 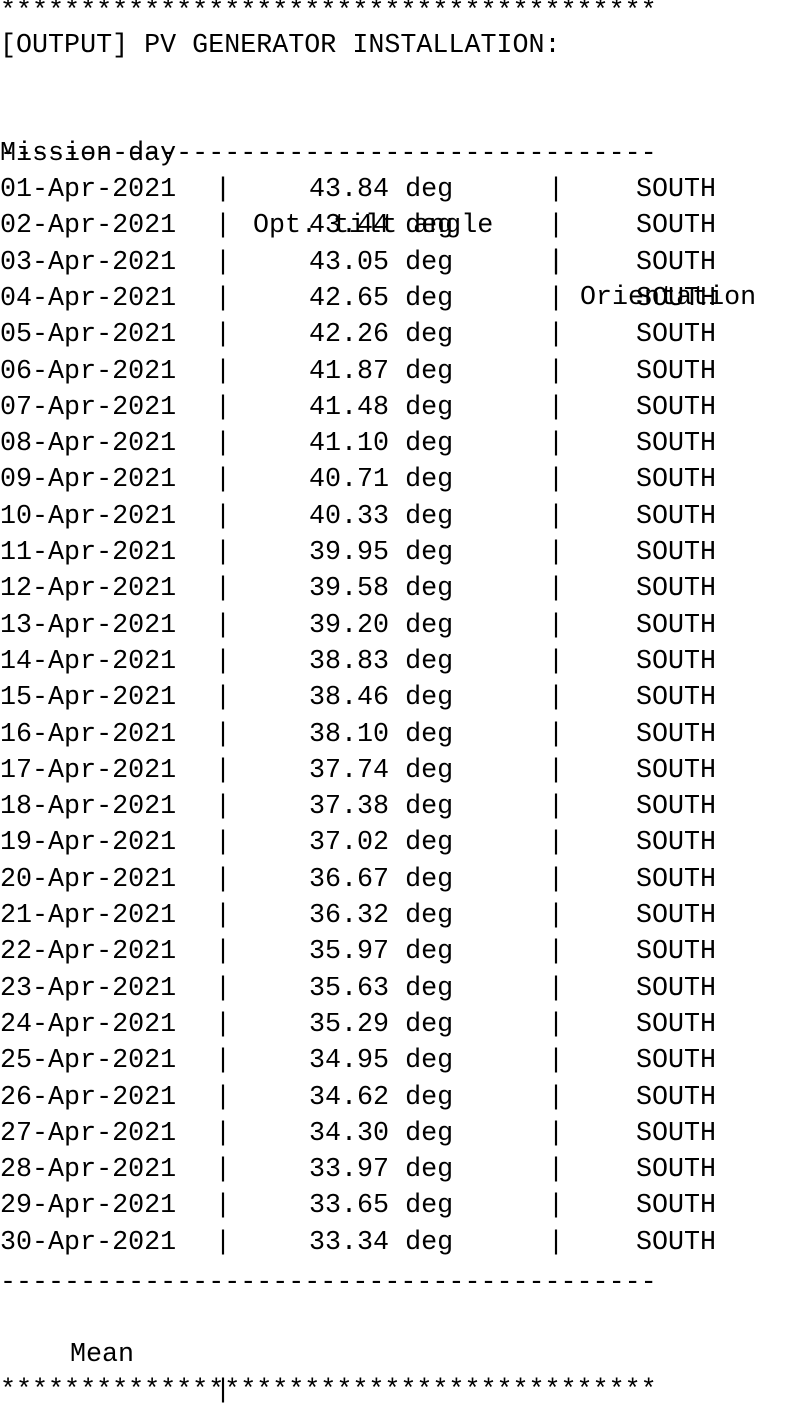 What do you see at coordinates (381, 952) in the screenshot?
I see `tilt-angle-cell: 35.97 deg` at bounding box center [381, 952].